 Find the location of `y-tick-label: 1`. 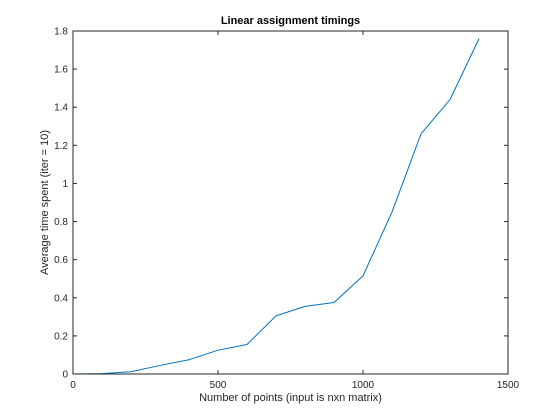

y-tick-label: 1 is located at coordinates (65, 184).